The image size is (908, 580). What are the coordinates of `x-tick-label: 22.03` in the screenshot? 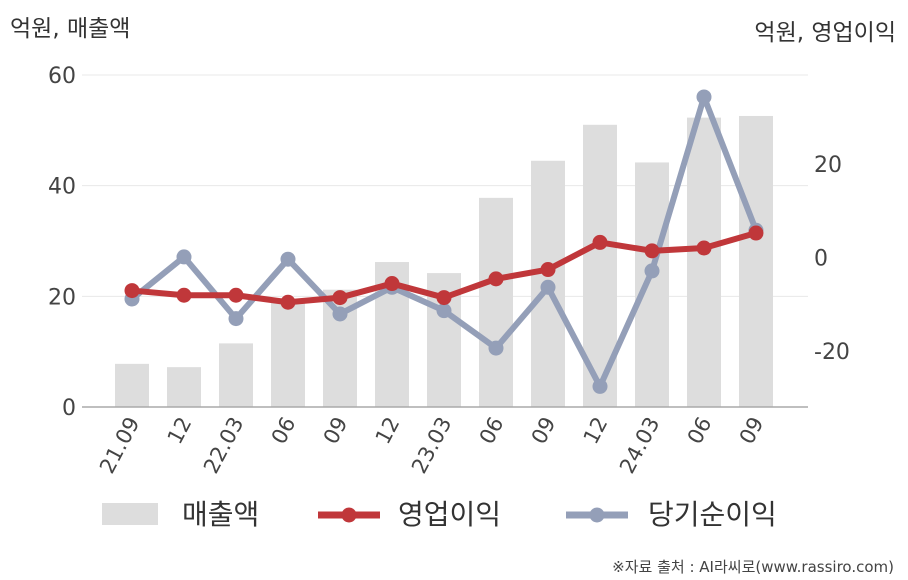 It's located at (223, 445).